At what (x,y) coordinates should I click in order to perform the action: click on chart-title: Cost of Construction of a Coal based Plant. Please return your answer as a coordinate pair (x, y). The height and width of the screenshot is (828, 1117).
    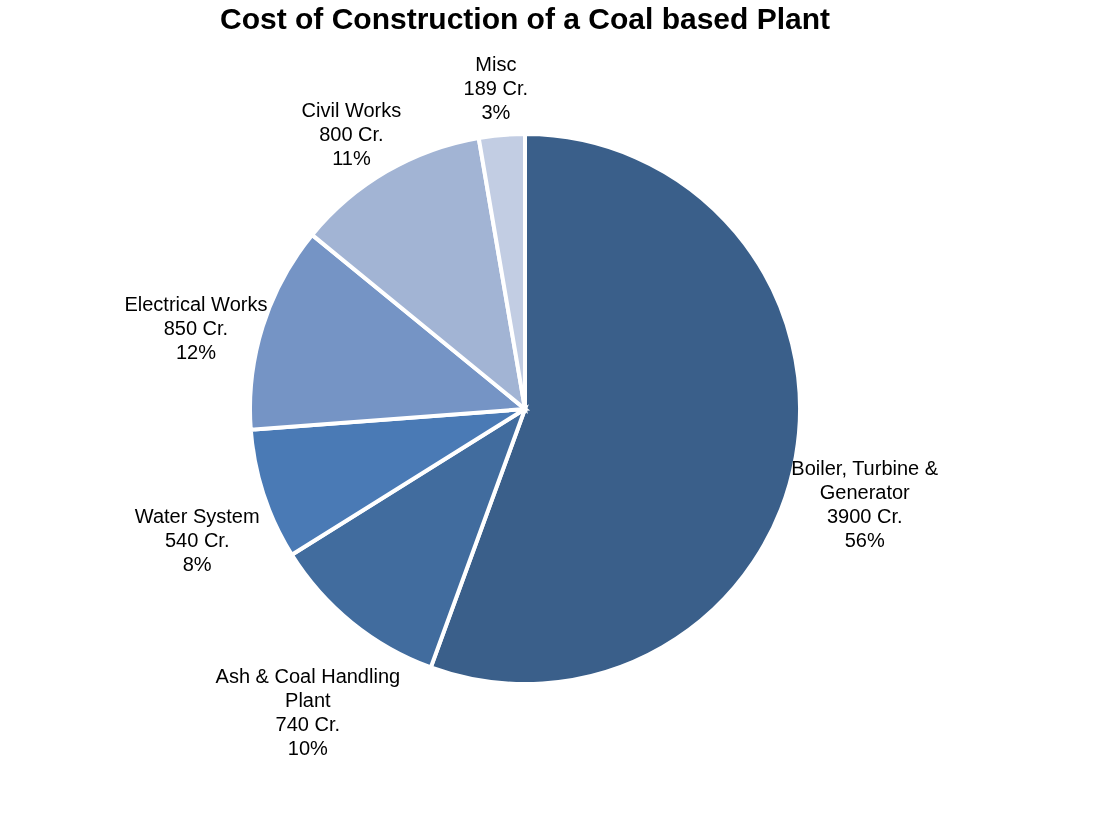
    Looking at the image, I should click on (525, 18).